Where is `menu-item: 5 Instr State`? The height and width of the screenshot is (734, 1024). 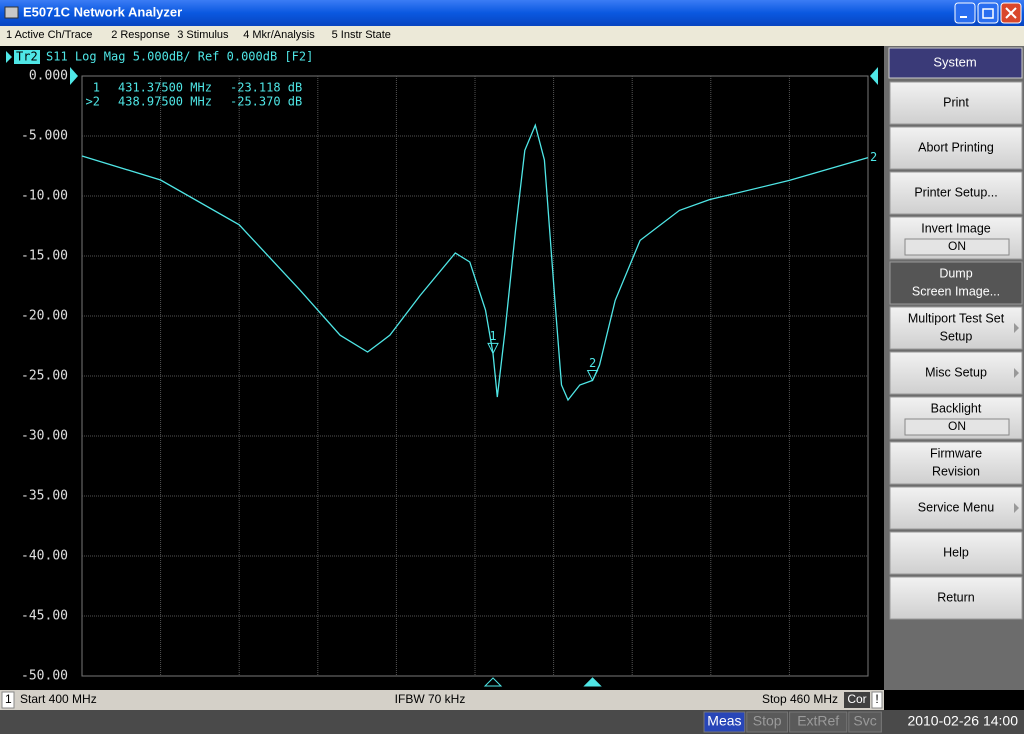
menu-item: 5 Instr State is located at coordinates (361, 35).